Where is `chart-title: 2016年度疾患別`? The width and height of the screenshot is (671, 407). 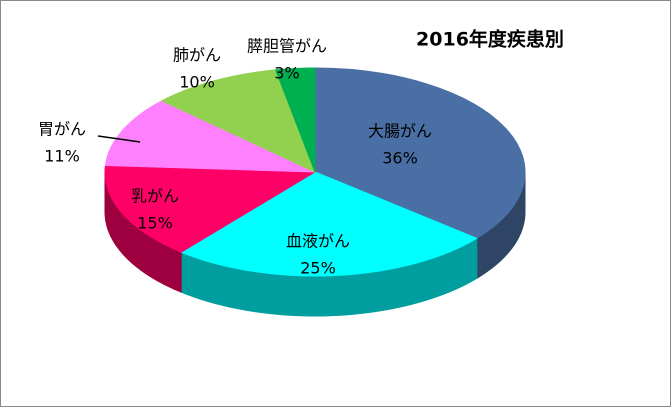
chart-title: 2016年度疾患別 is located at coordinates (490, 39).